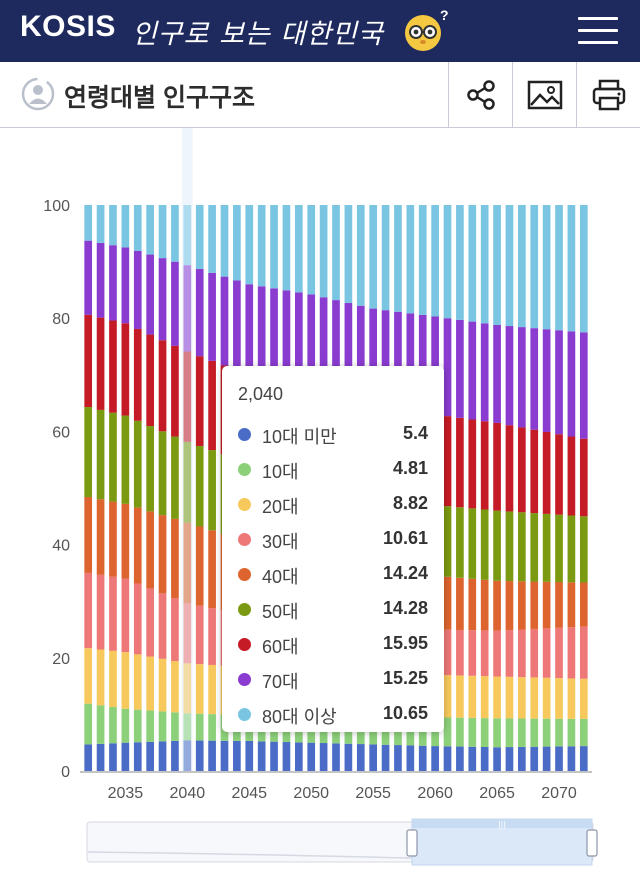 The height and width of the screenshot is (875, 640). I want to click on tooltip-label: 80대 이상, so click(299, 717).